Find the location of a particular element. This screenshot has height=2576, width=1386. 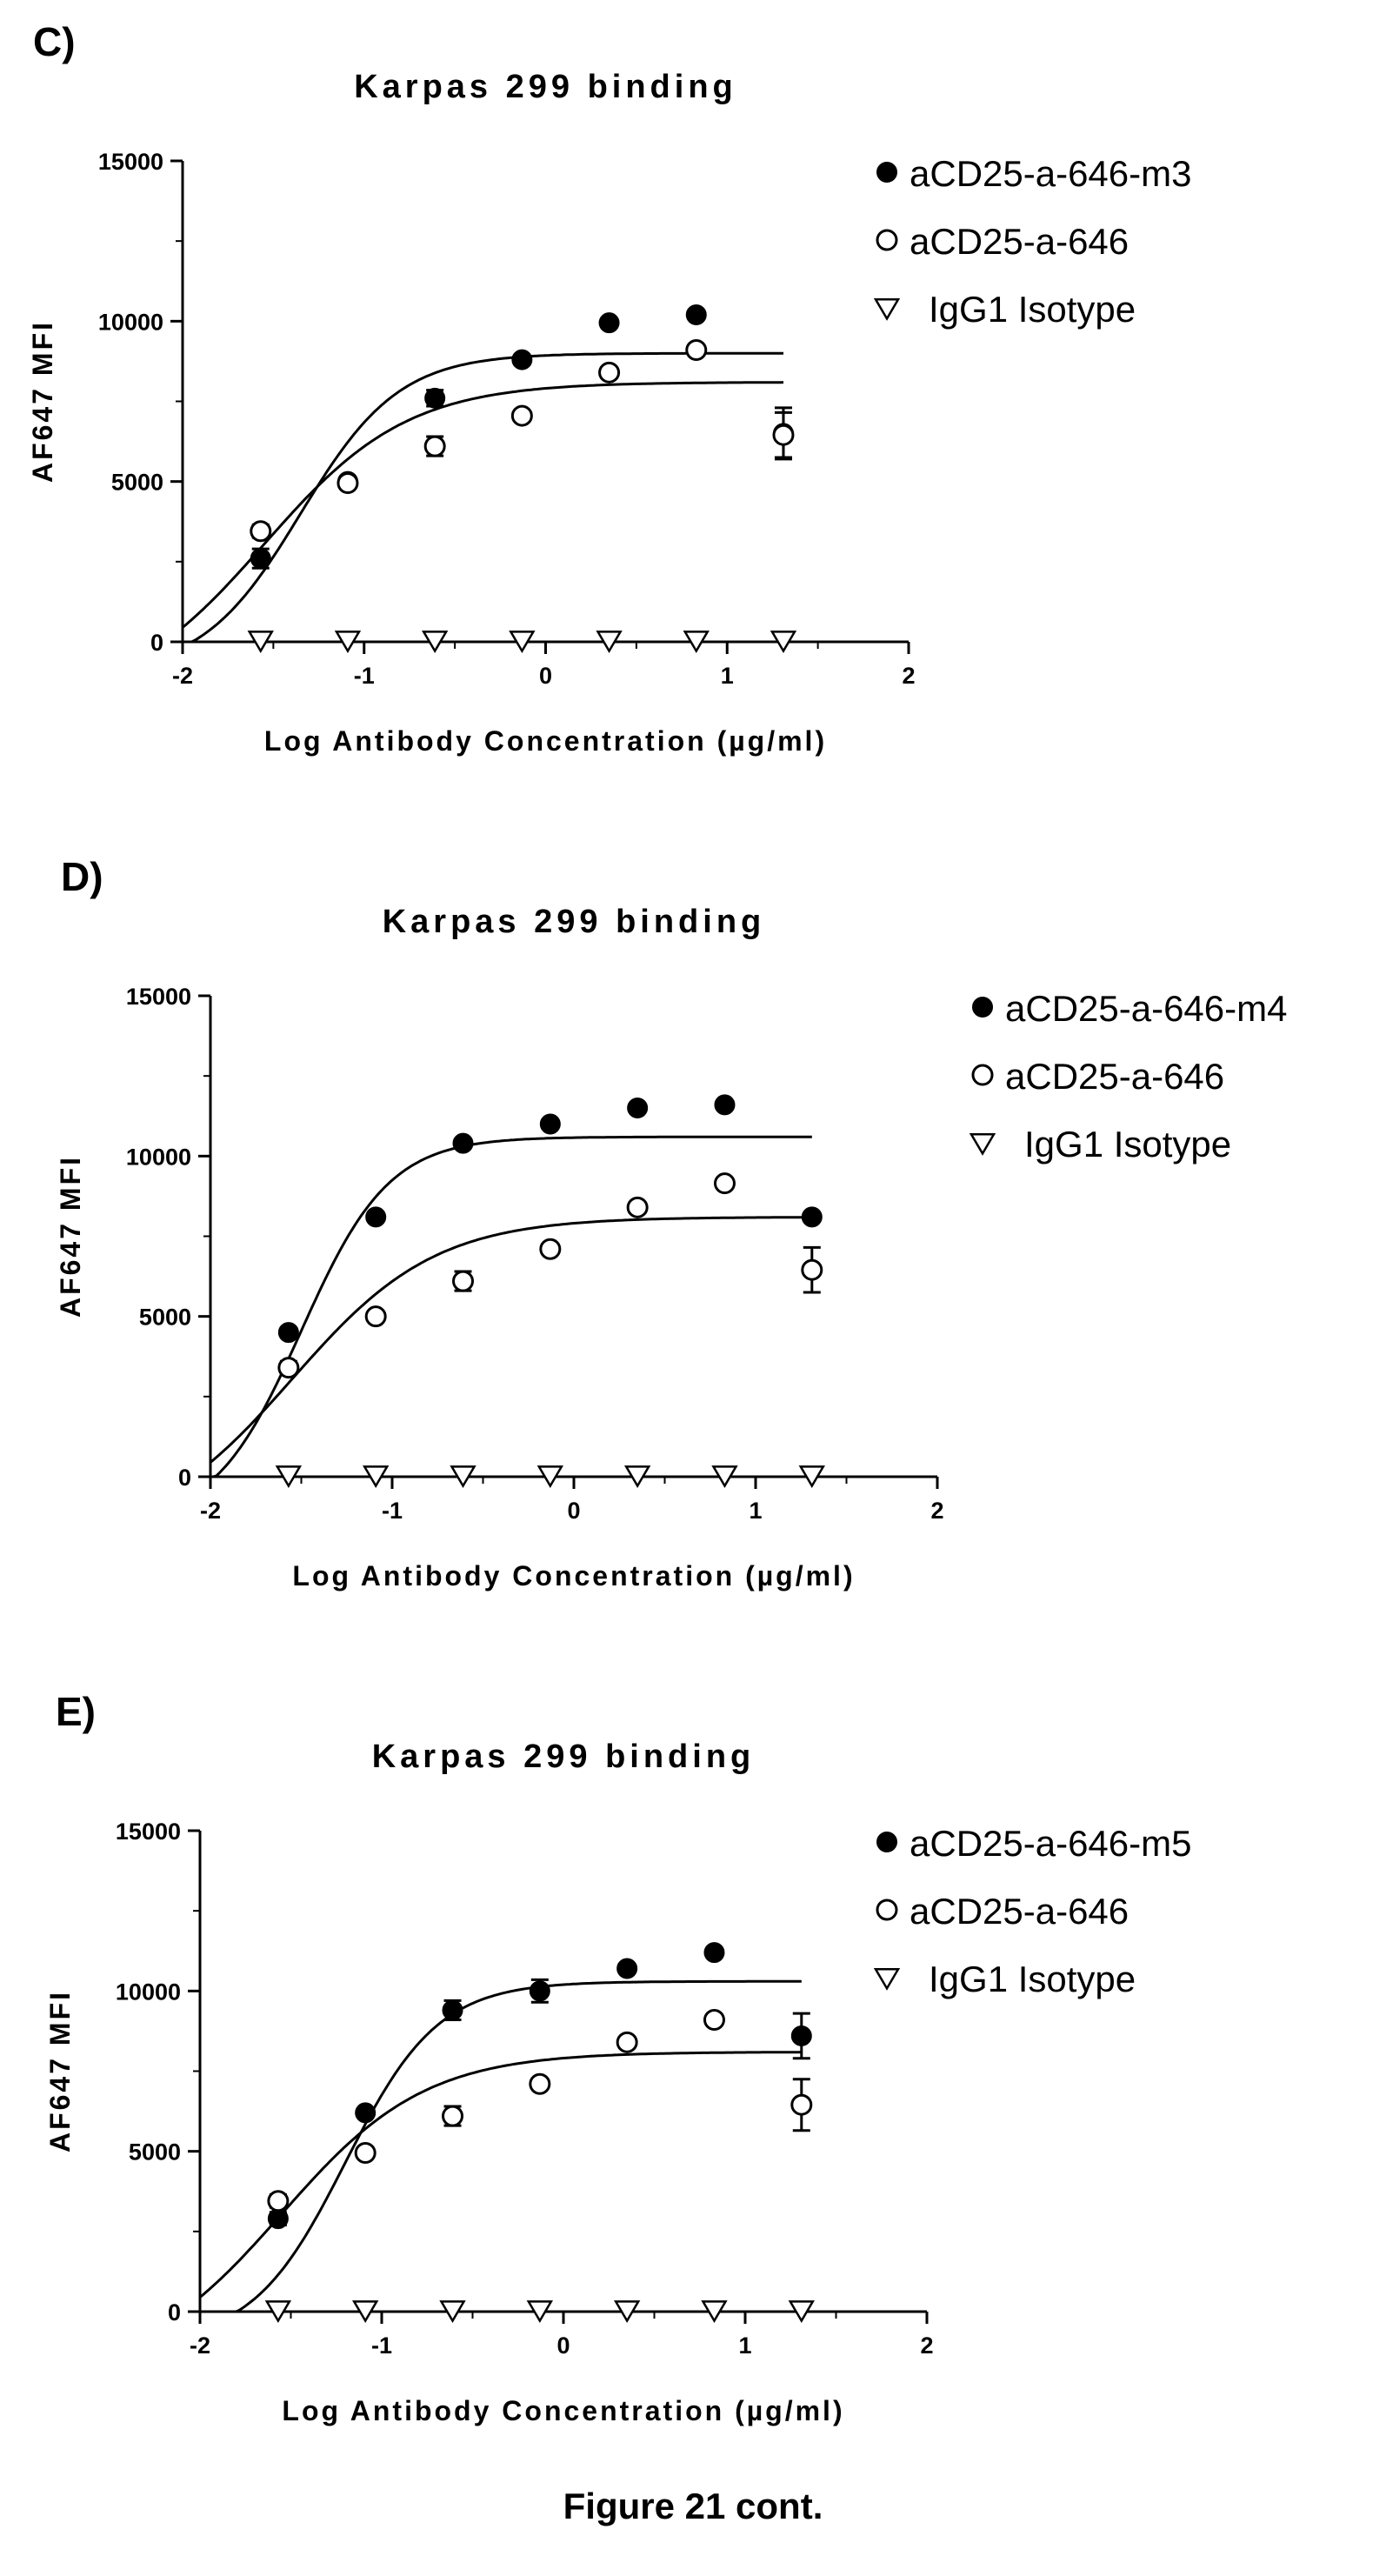

legend-label: aCD25-a-646-m3 is located at coordinates (1050, 173).